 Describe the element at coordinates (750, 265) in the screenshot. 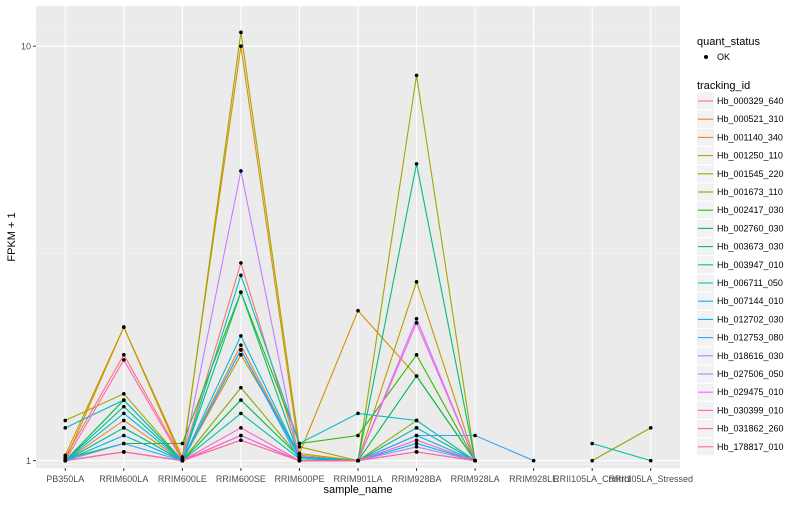

I see `legend-label: Hb_003947_010` at that location.